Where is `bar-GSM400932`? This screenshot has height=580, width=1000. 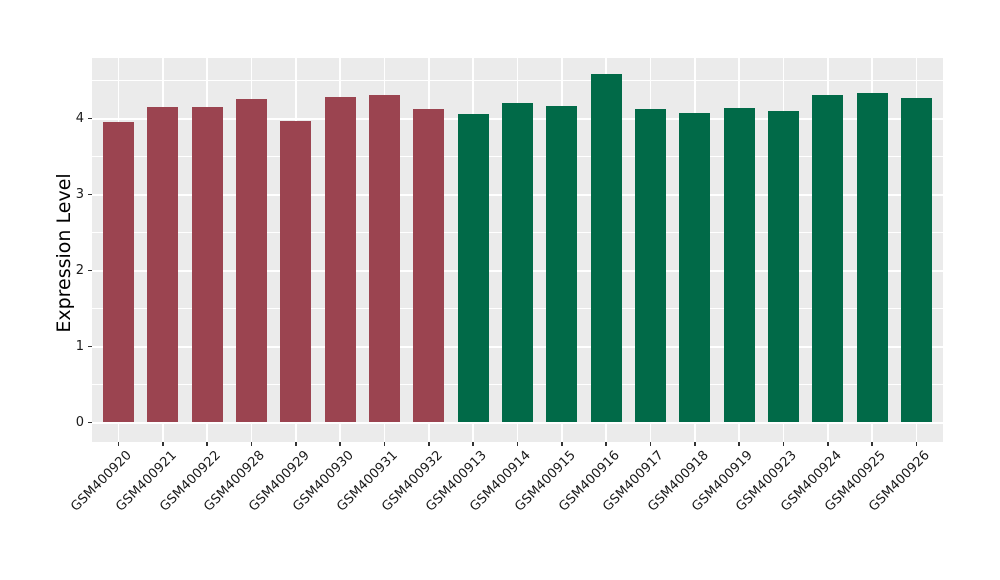
bar-GSM400932 is located at coordinates (429, 265).